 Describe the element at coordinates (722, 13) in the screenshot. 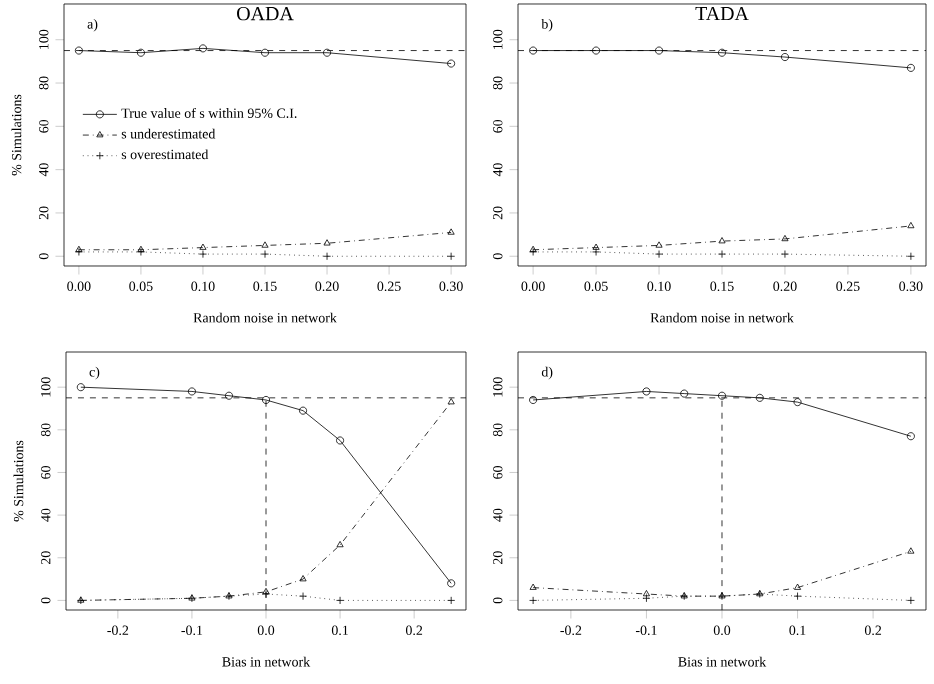

I see `chart-title: TADA` at that location.